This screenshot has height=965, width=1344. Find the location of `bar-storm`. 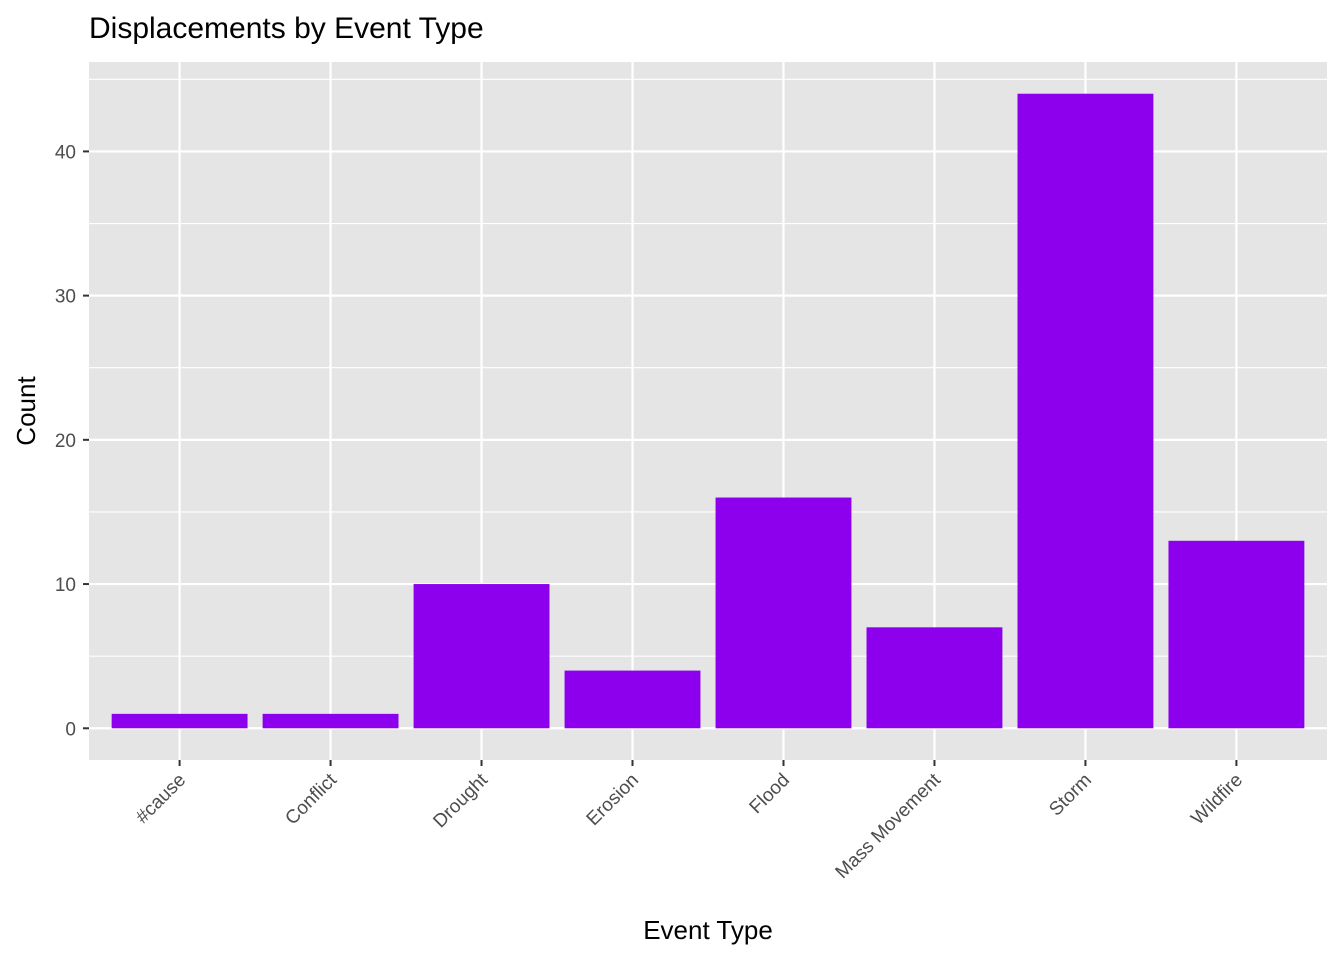

bar-storm is located at coordinates (1085, 411).